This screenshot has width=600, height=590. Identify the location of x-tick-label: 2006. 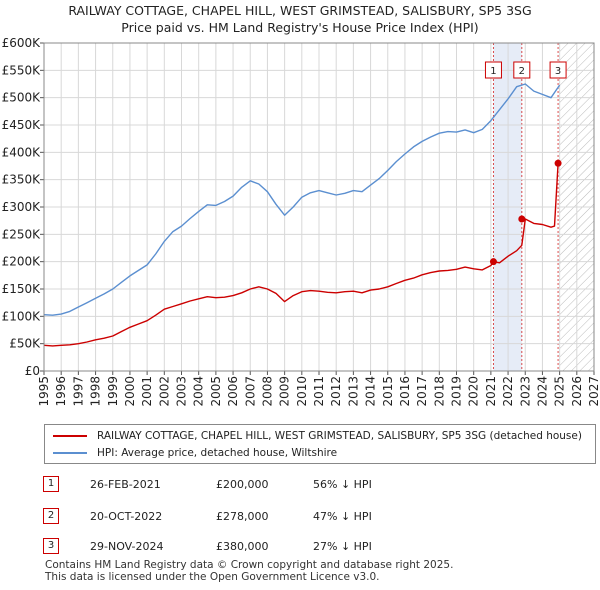
(233, 391).